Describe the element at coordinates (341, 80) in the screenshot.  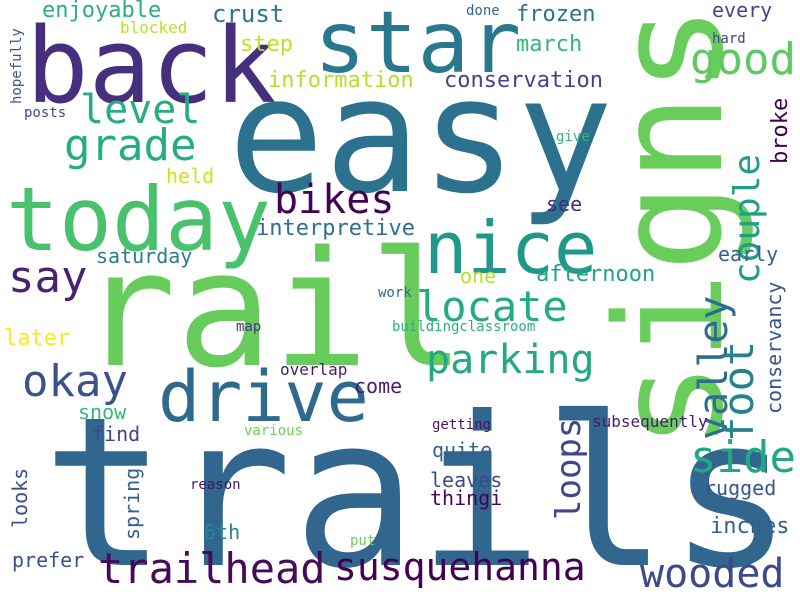
I see `word-information: information` at that location.